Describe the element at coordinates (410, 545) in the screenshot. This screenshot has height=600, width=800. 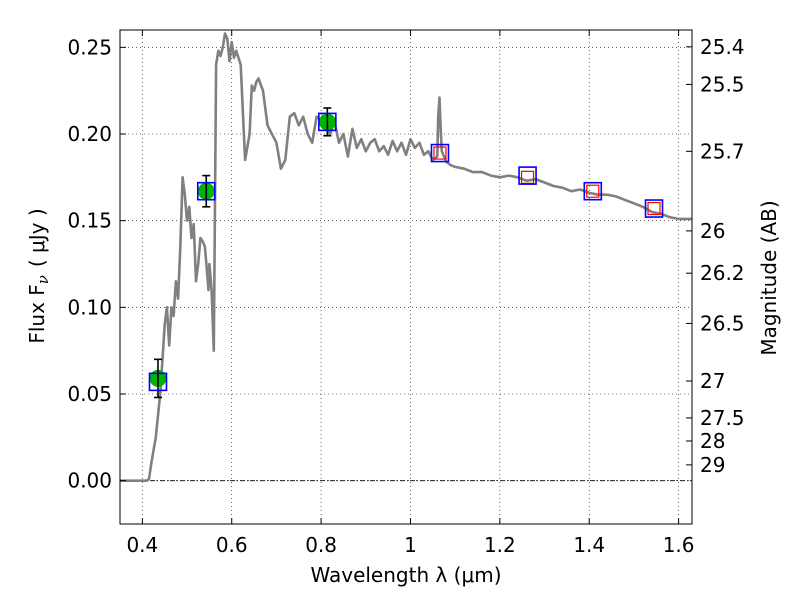
I see `x-tick-label: 1` at that location.